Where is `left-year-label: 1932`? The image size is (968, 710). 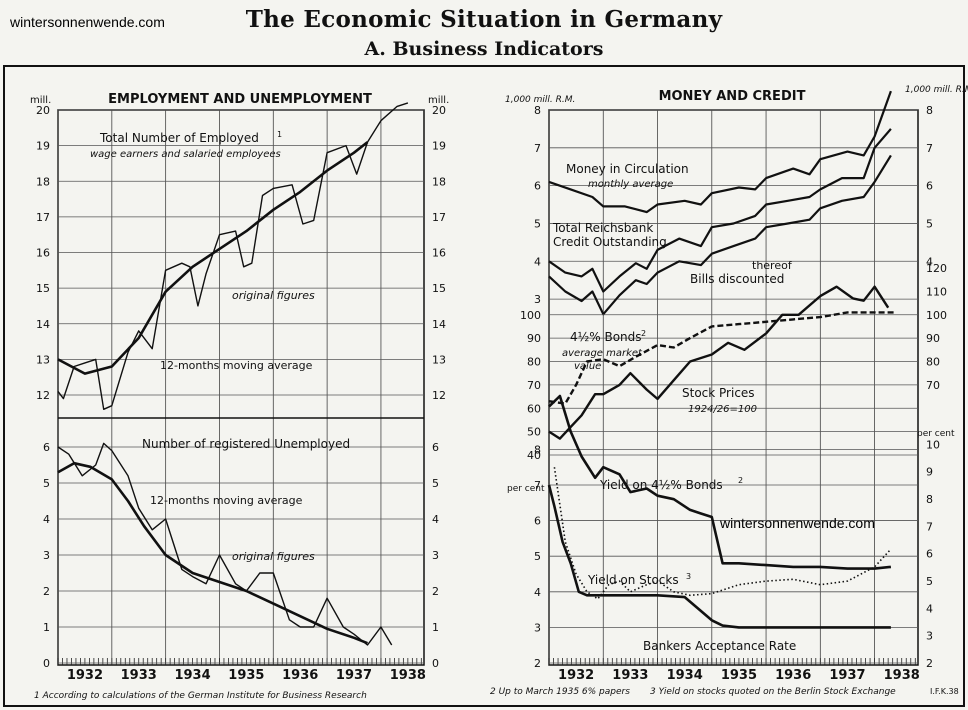 left-year-label: 1932 is located at coordinates (85, 675).